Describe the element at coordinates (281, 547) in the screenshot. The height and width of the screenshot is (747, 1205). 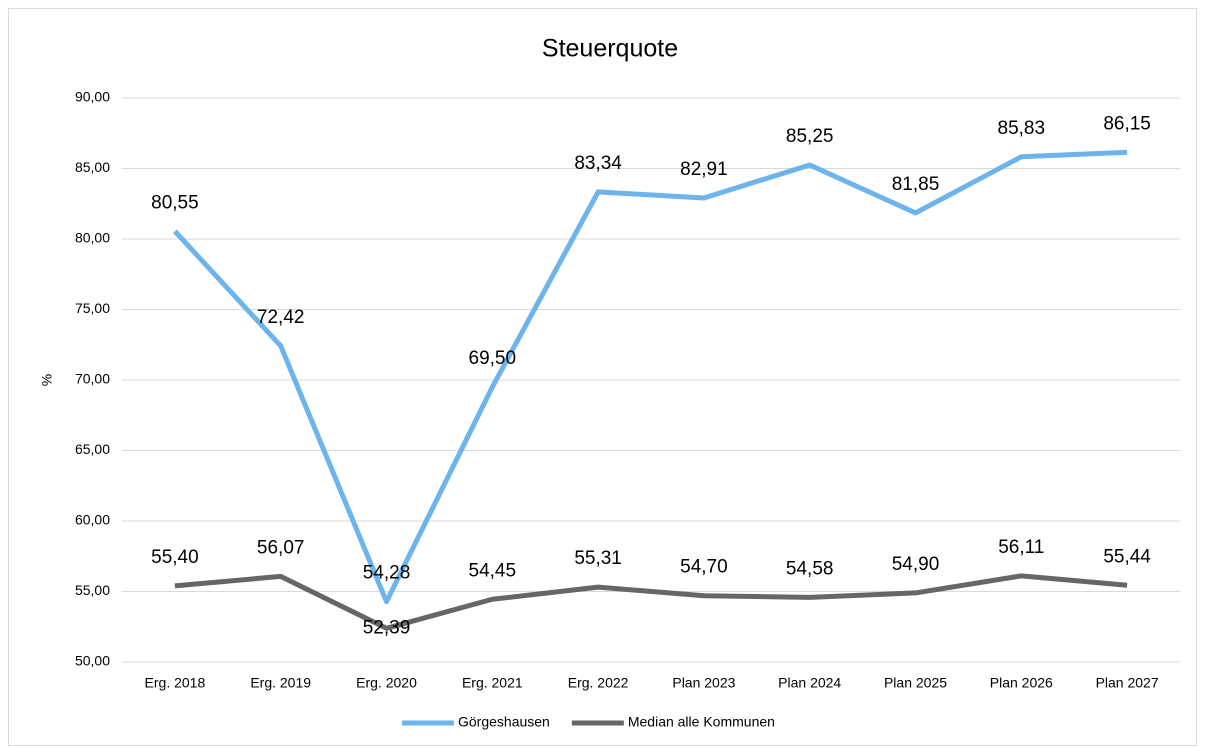
I see `data-label: 56,07` at that location.